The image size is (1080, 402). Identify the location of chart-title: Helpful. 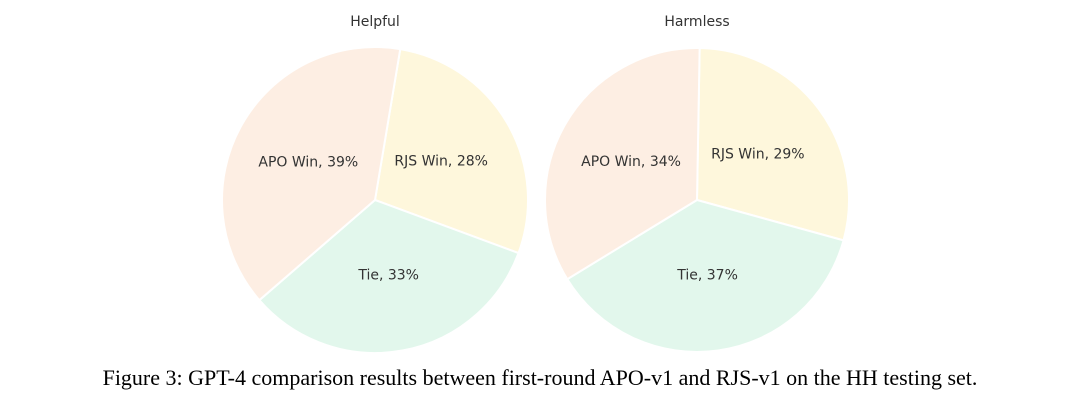
(375, 22).